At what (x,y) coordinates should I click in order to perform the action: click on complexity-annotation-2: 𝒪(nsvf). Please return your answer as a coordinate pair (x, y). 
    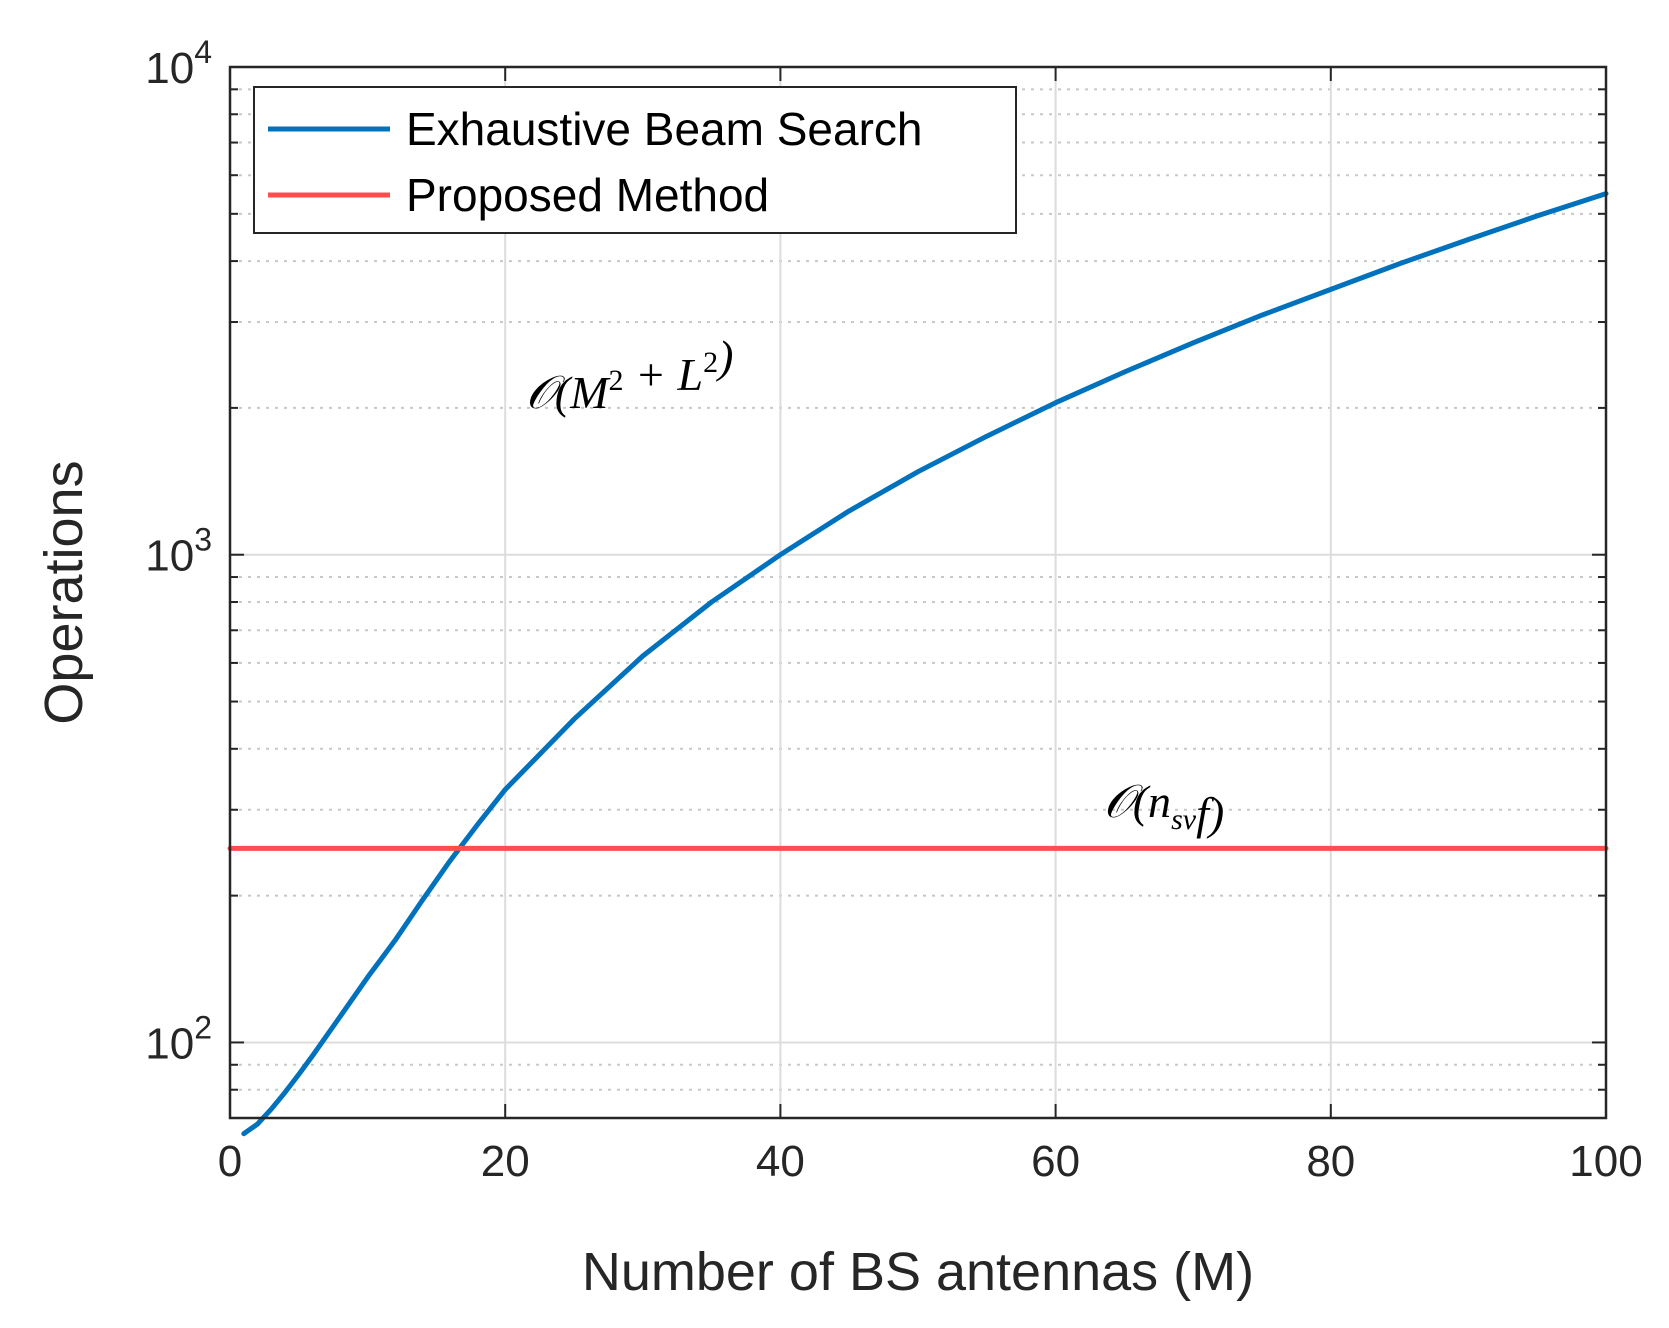
    Looking at the image, I should click on (1164, 807).